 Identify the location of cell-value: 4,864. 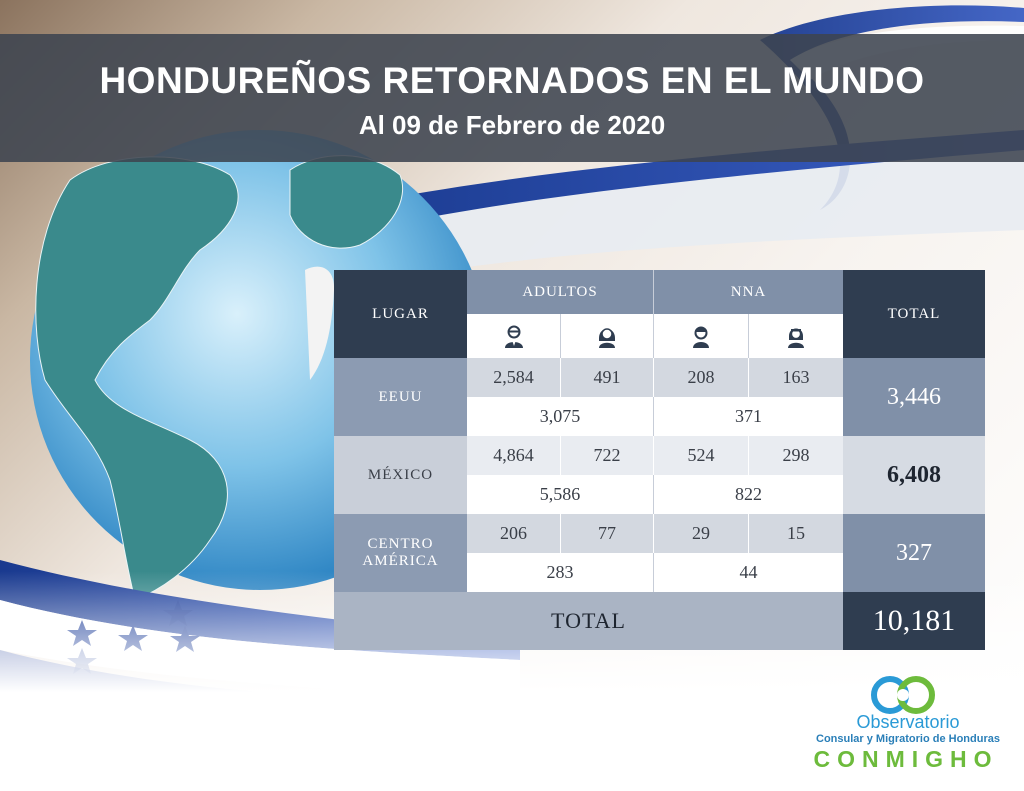
(514, 455).